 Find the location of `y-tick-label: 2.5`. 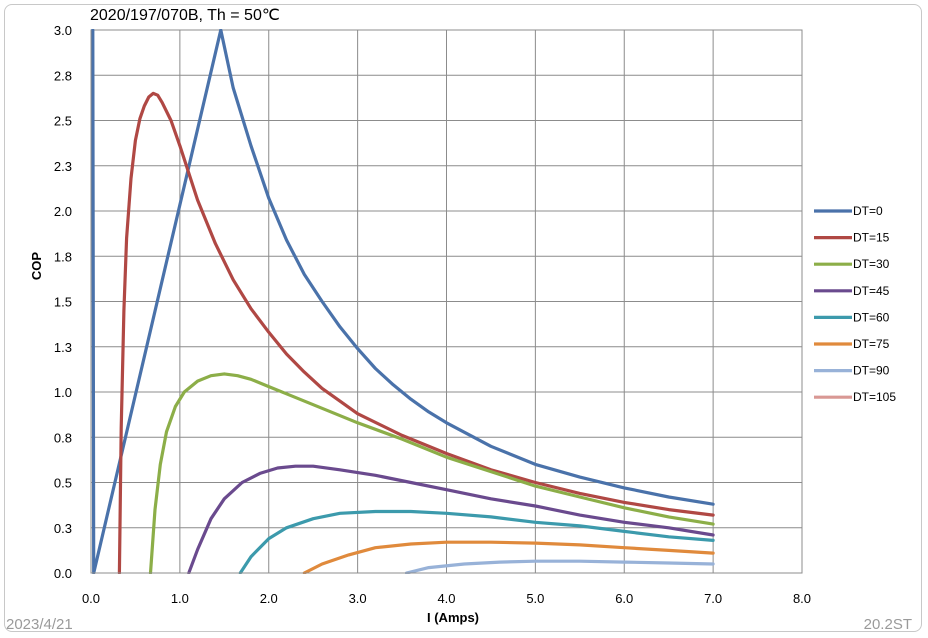

y-tick-label: 2.5 is located at coordinates (63, 121).